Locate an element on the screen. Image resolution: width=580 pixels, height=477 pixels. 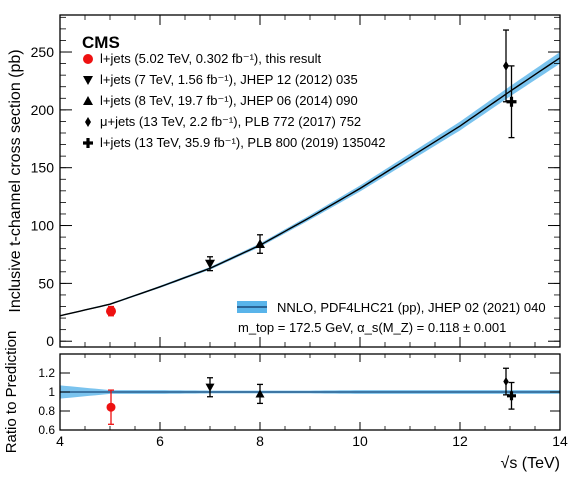
x-tick-label: 6 is located at coordinates (160, 441).